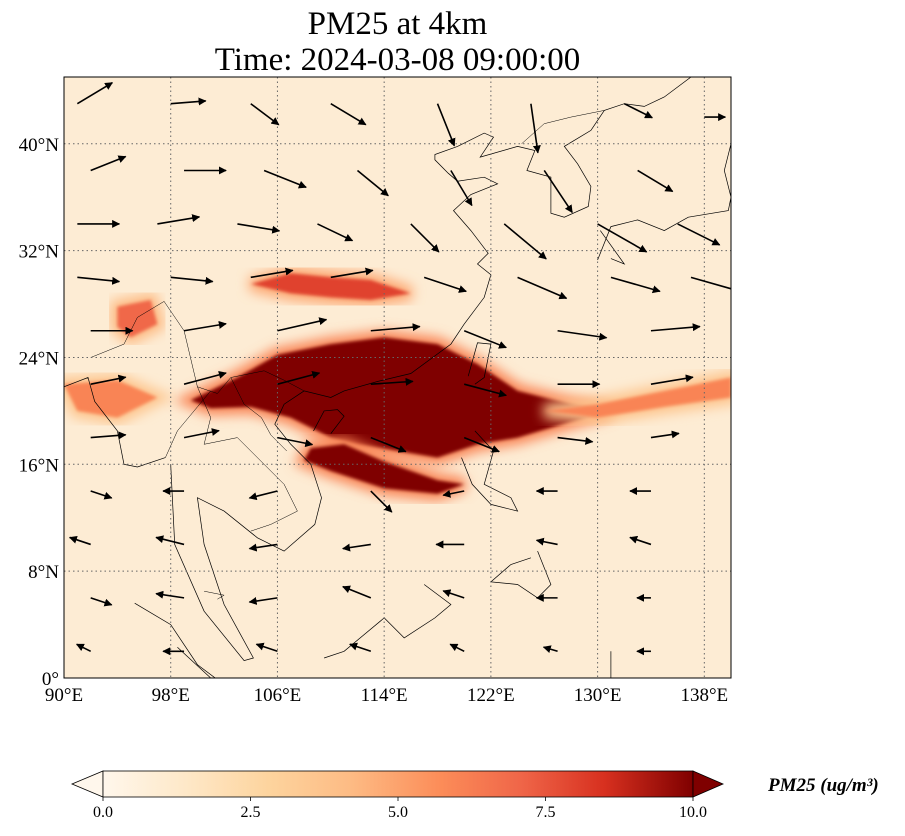  What do you see at coordinates (330, 286) in the screenshot?
I see `north-plume` at bounding box center [330, 286].